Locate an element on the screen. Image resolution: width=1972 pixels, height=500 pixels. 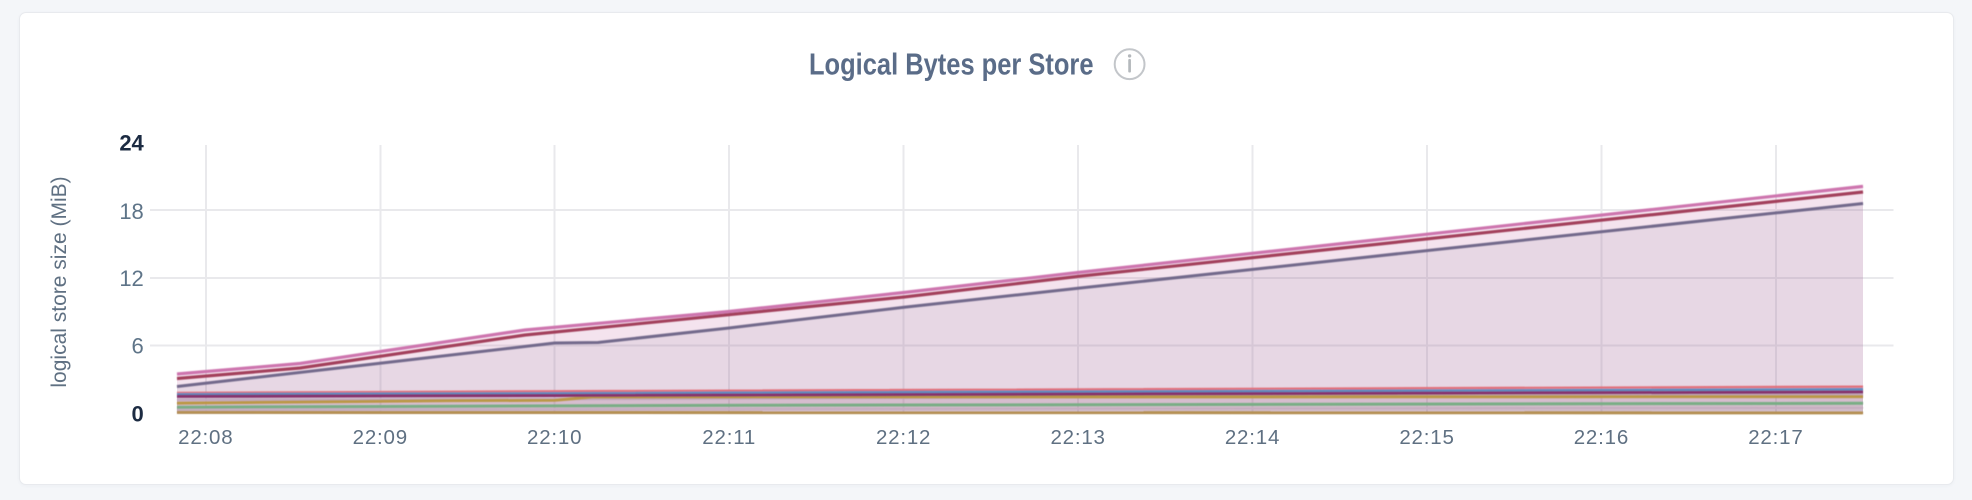
svg-text: 0 is located at coordinates (138, 413).